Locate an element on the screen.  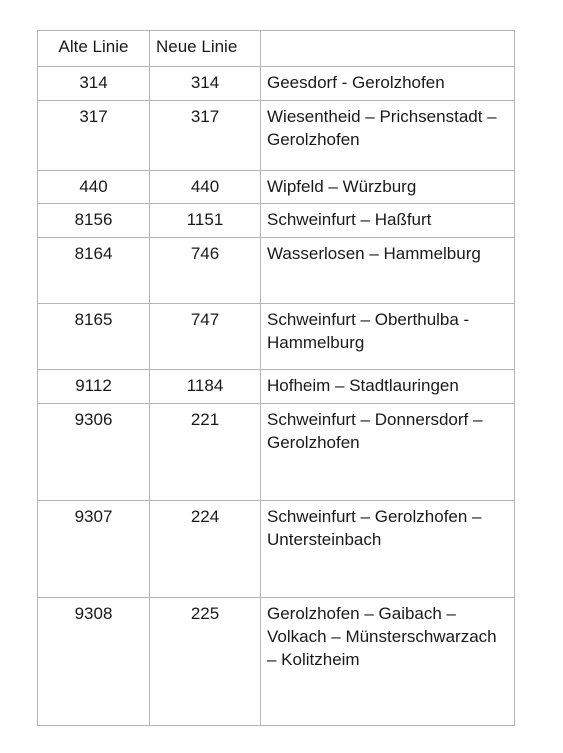
old-line-cell: 8156 is located at coordinates (93, 220).